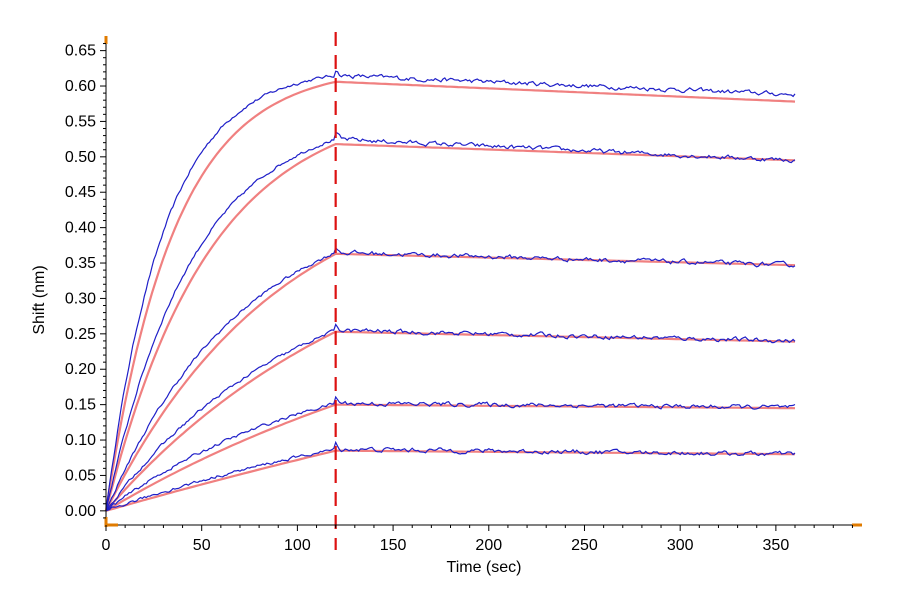 The height and width of the screenshot is (600, 900). What do you see at coordinates (80, 369) in the screenshot?
I see `y-tick-label: 0.20` at bounding box center [80, 369].